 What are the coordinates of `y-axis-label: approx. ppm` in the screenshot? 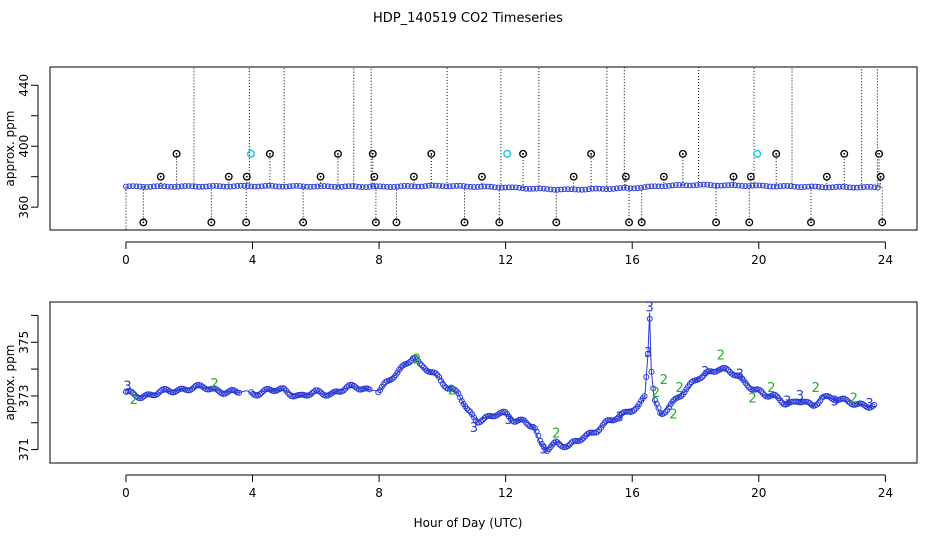 It's located at (10, 383).